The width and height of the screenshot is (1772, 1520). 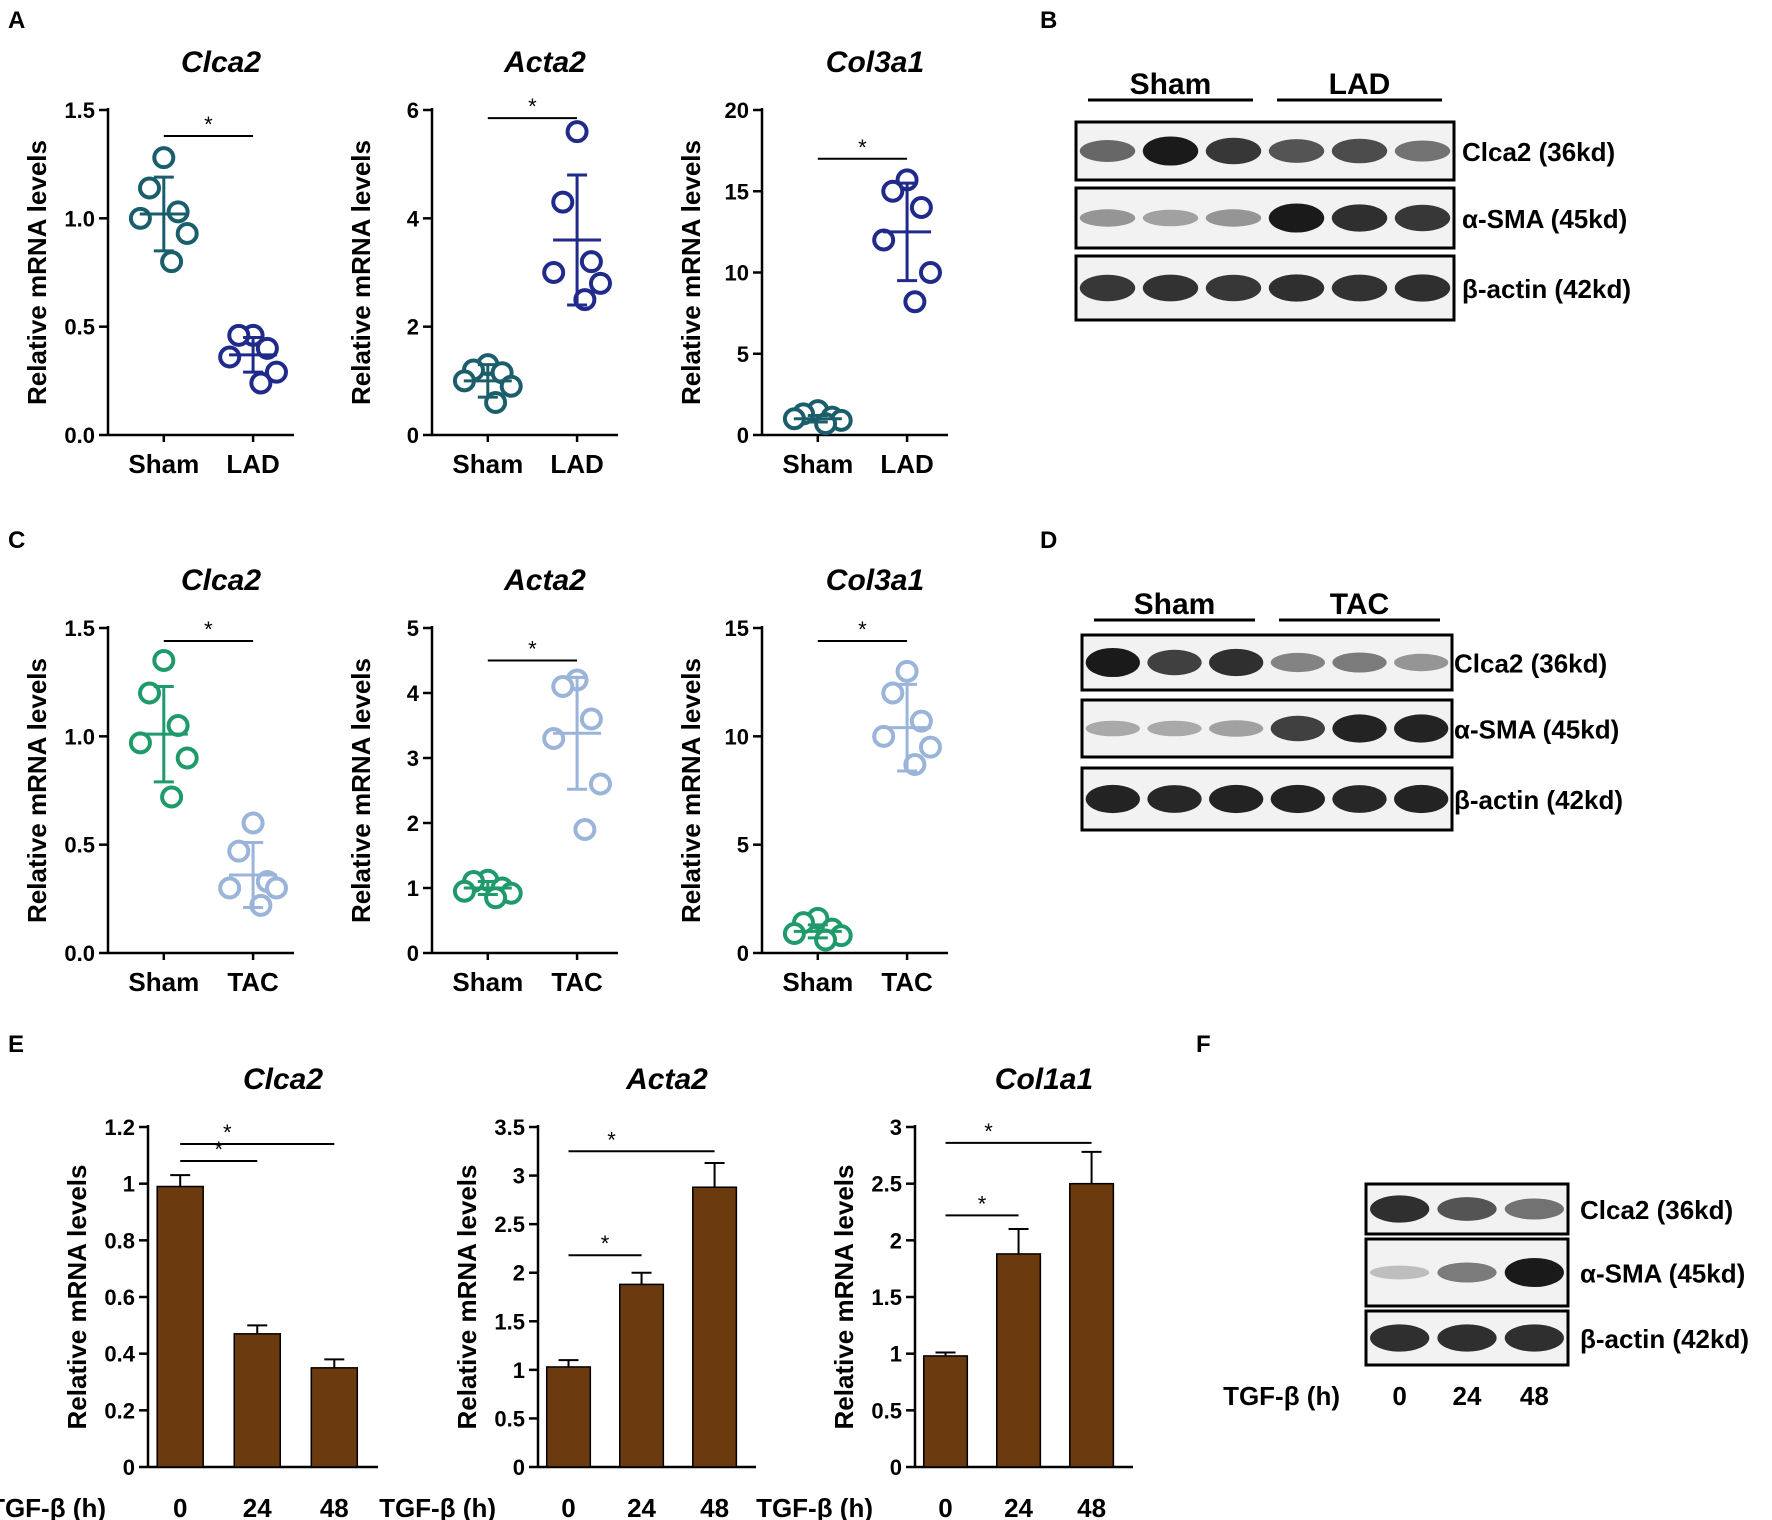 I want to click on blot-row-label: α-SMA (45kd), so click(x=1662, y=1274).